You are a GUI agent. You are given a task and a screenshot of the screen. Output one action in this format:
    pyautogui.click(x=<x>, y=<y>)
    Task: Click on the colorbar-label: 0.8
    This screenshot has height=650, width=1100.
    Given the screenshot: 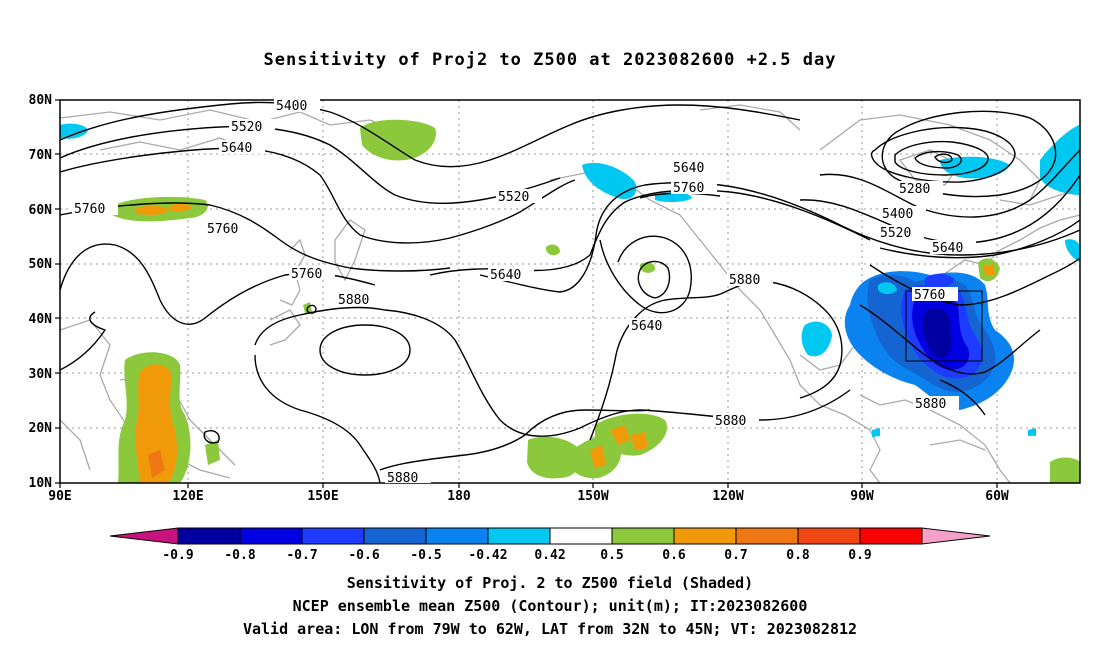 What is the action you would take?
    pyautogui.click(x=798, y=555)
    